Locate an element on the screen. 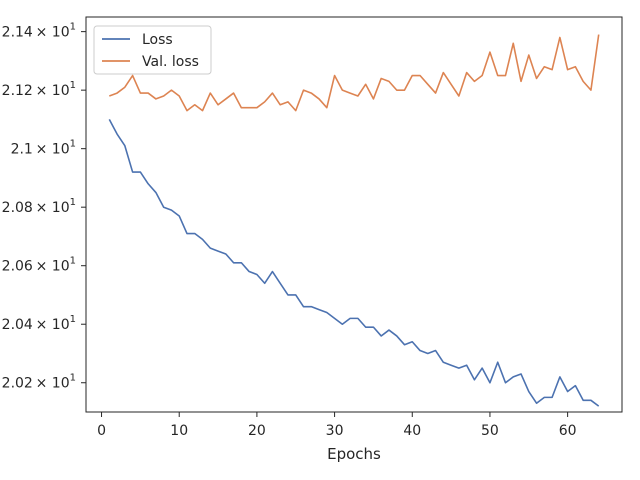 The width and height of the screenshot is (640, 480). x-tick-label: 40 is located at coordinates (412, 431).